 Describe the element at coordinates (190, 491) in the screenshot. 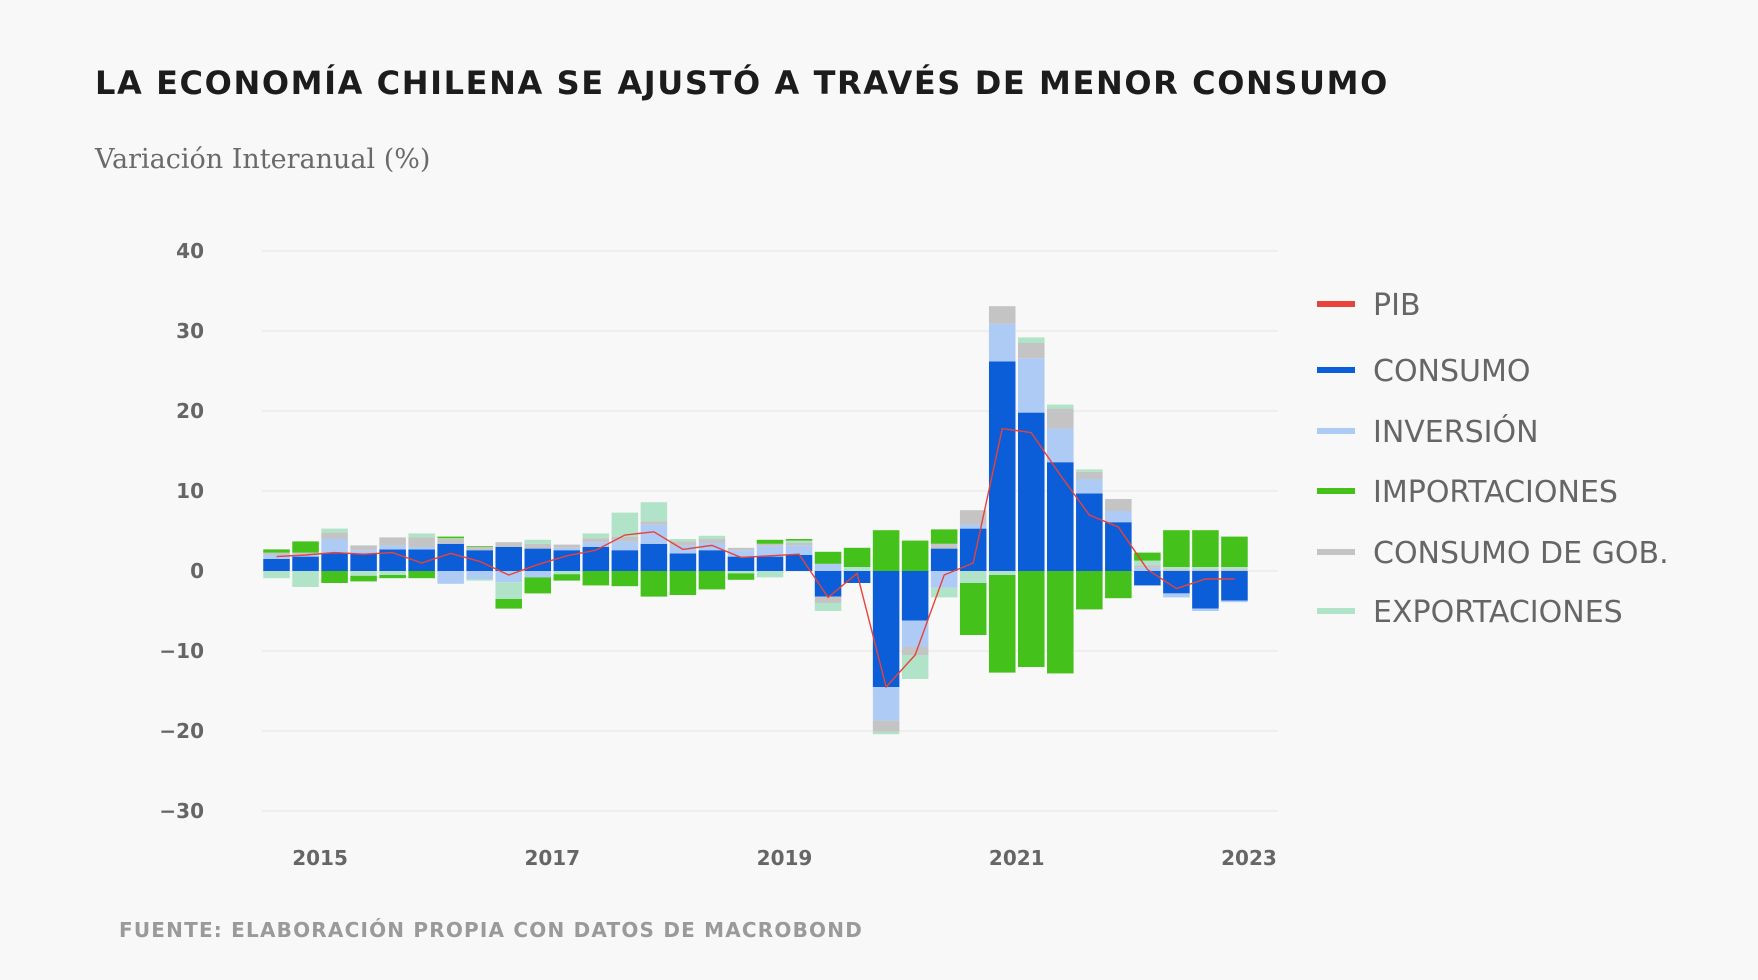

I see `y-tick-label: 10` at that location.